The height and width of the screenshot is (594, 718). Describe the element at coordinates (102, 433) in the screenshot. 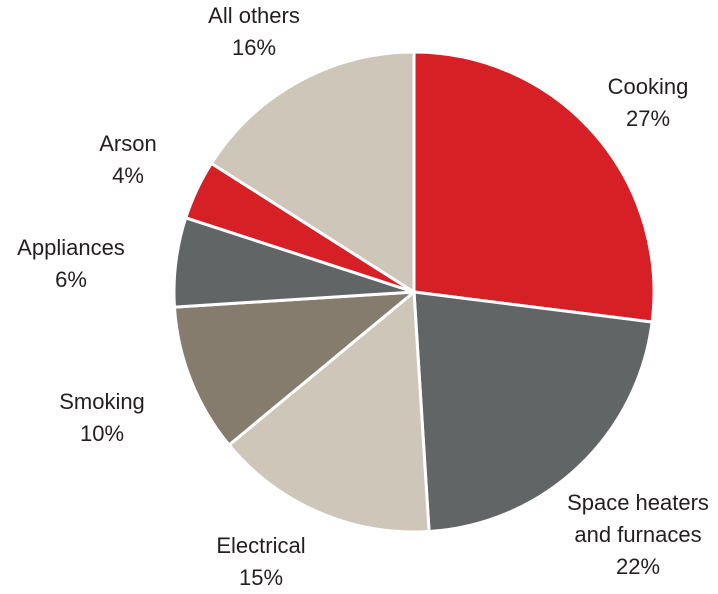

I see `pie-label-percent-smoking: 10%` at that location.